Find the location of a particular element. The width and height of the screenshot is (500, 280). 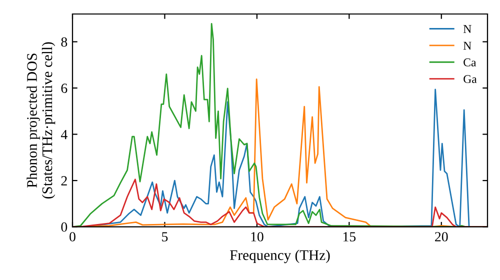

y-tick-label: 4 is located at coordinates (64, 135).